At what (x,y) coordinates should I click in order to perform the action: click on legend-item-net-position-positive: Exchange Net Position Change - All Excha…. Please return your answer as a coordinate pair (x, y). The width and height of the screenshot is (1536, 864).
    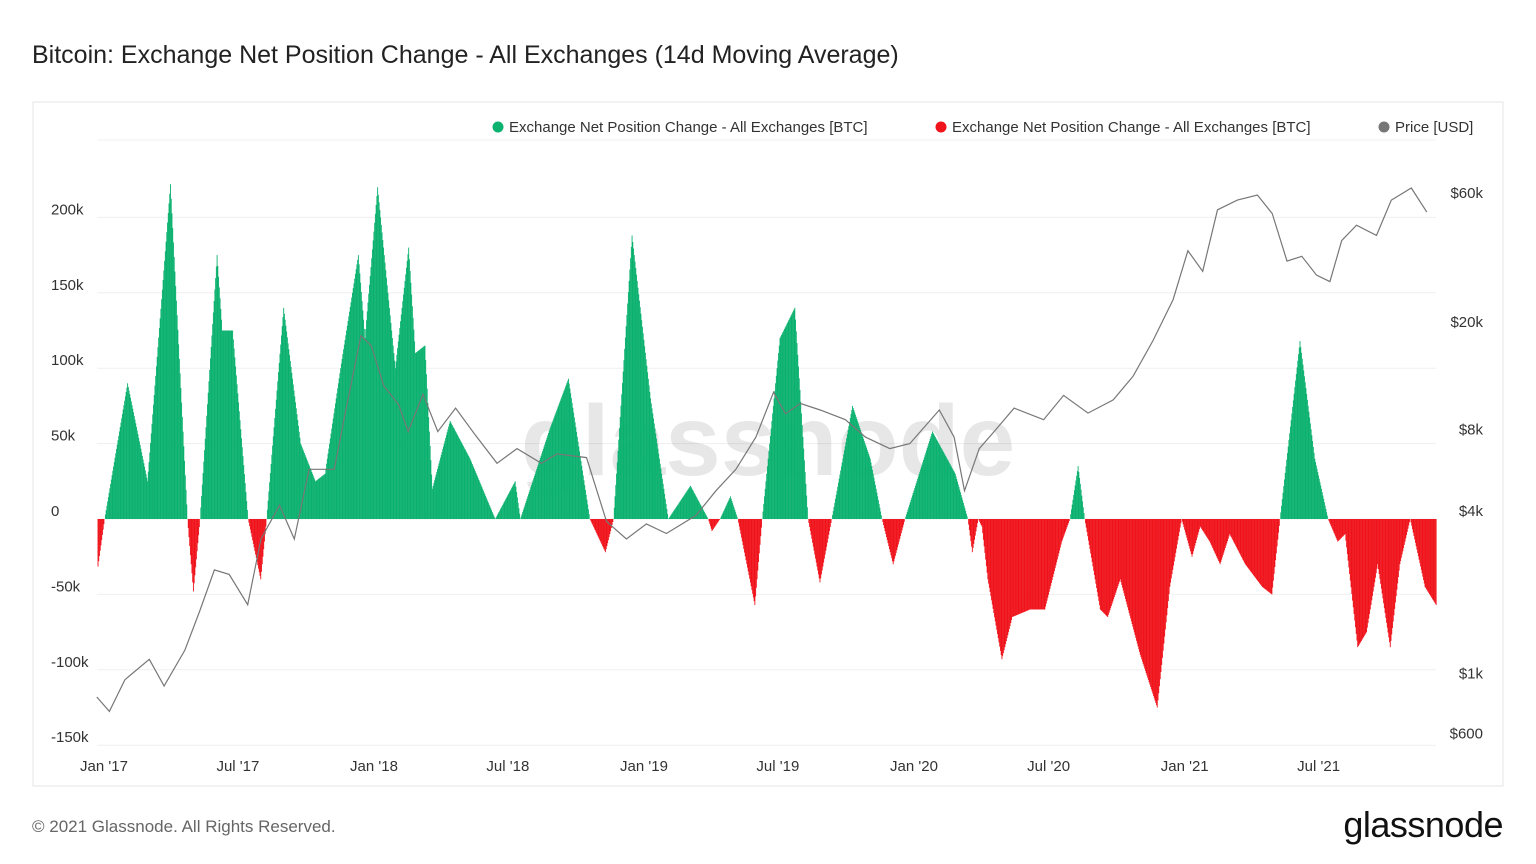
    Looking at the image, I should click on (680, 127).